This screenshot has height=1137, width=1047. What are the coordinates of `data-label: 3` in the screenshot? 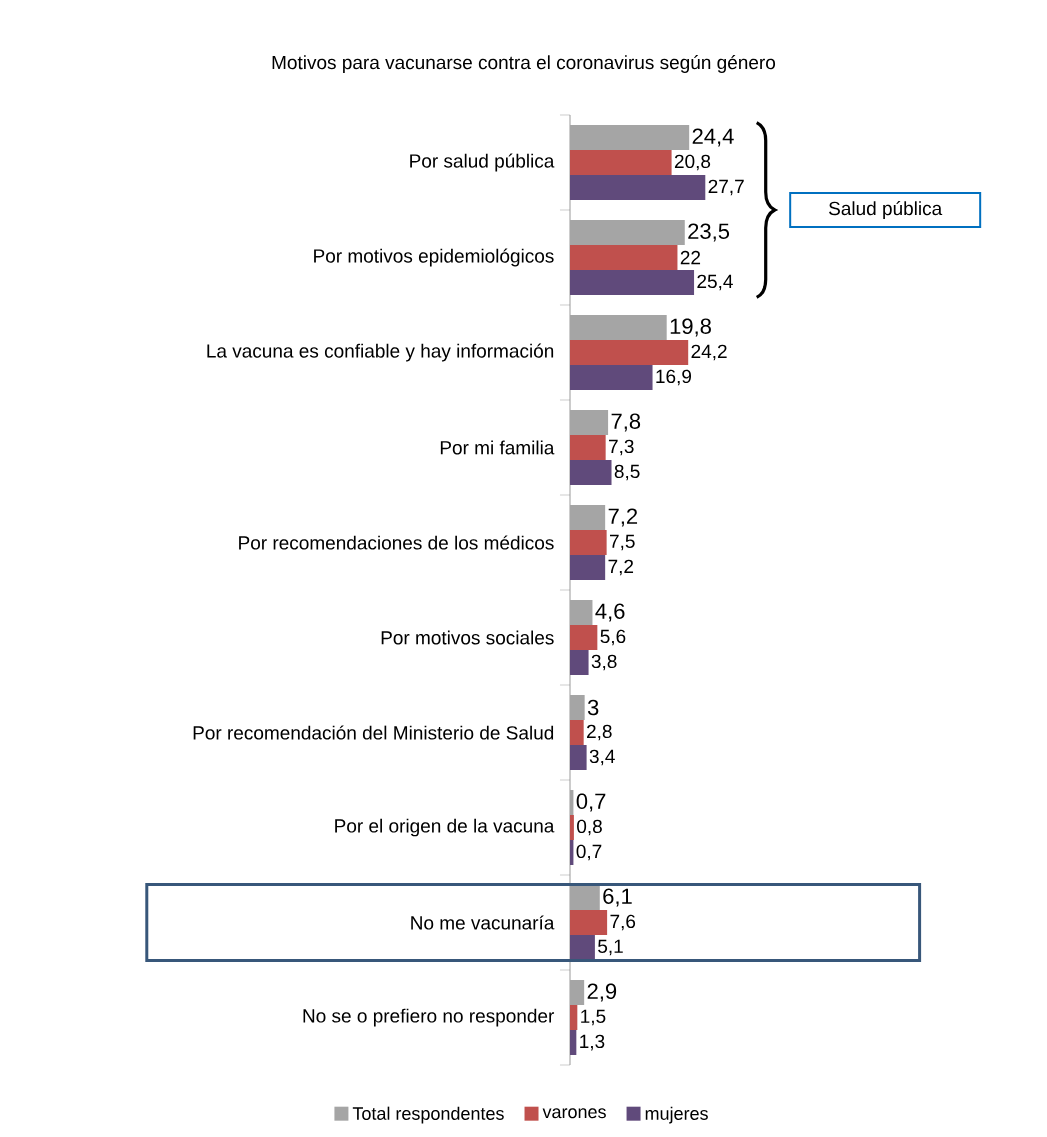 It's located at (593, 707).